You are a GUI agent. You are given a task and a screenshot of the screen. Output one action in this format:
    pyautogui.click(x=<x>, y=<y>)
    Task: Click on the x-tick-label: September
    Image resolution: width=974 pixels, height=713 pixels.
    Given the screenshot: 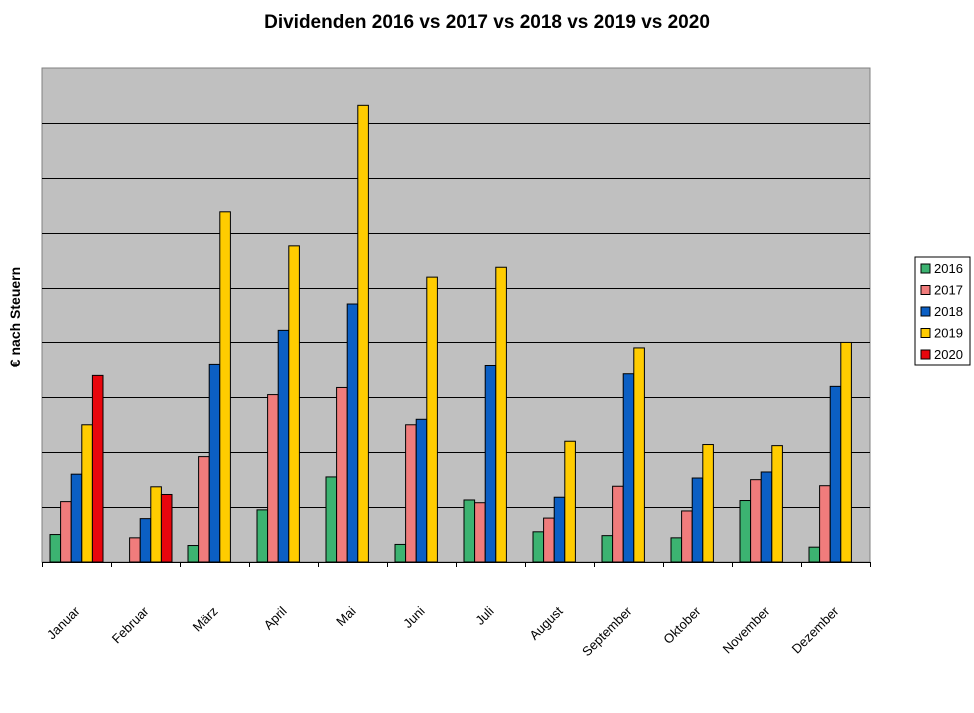 What is the action you would take?
    pyautogui.click(x=607, y=631)
    